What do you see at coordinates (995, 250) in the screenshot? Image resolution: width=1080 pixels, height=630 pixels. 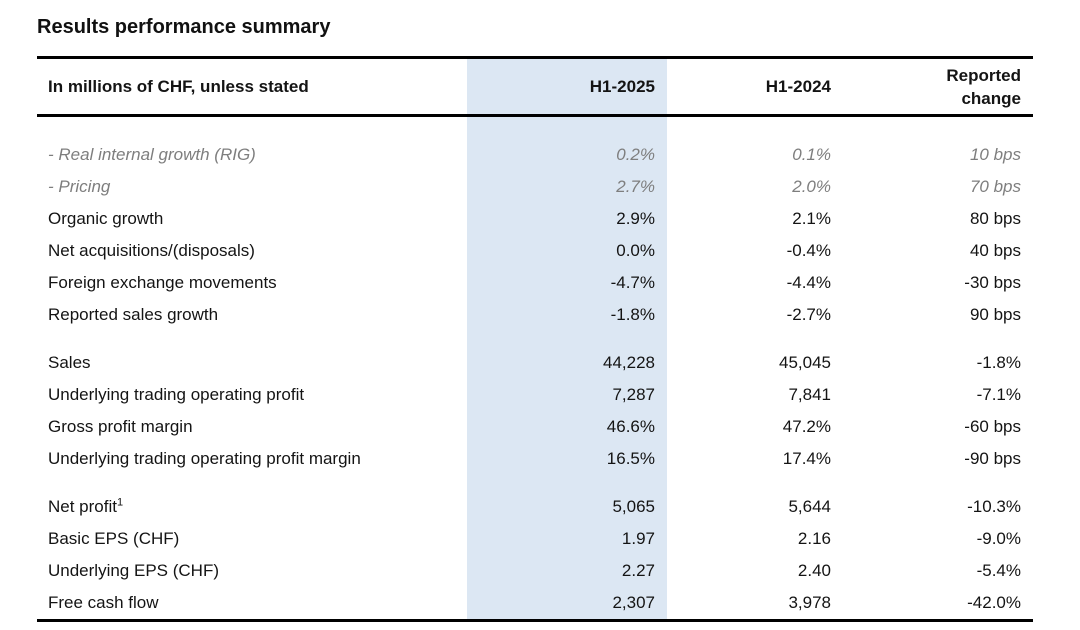 I see `value-reported-change: 40 bps` at bounding box center [995, 250].